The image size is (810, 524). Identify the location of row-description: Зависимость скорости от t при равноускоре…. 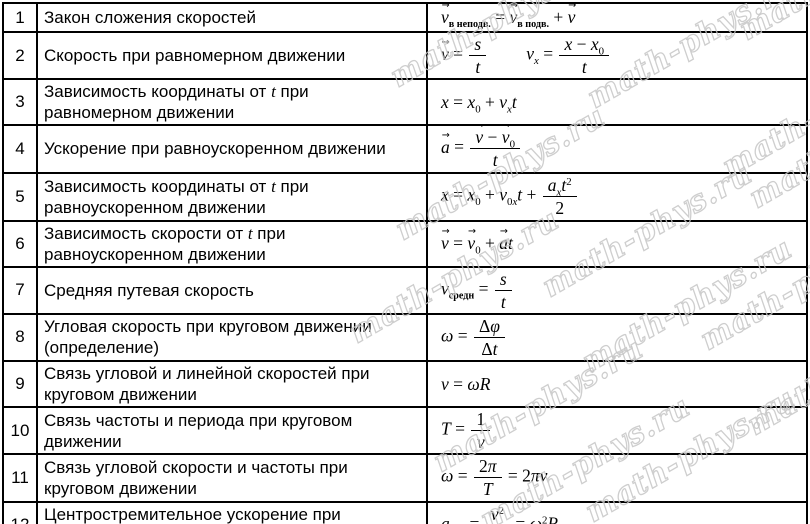
(232, 243).